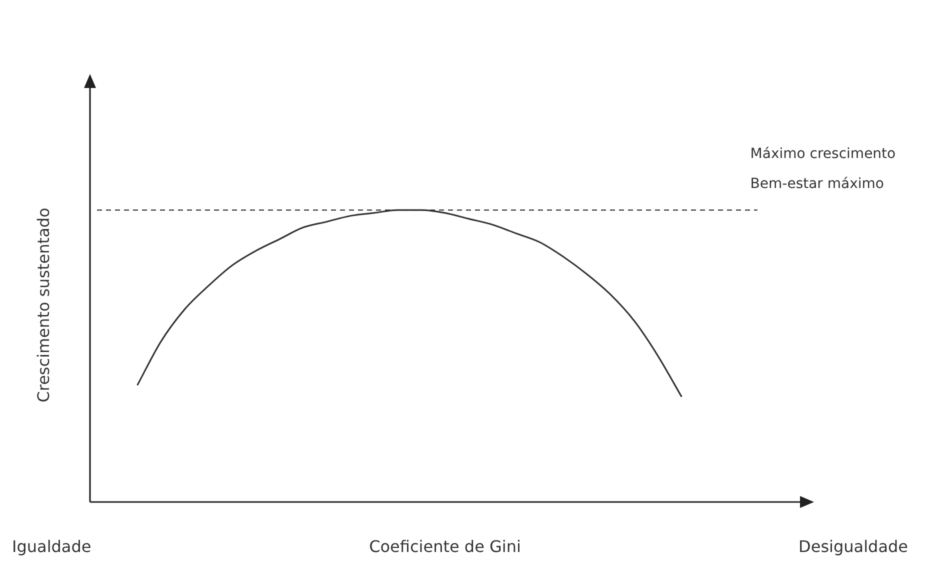 This screenshot has width=926, height=574. Describe the element at coordinates (853, 546) in the screenshot. I see `text: Desigualdade` at that location.